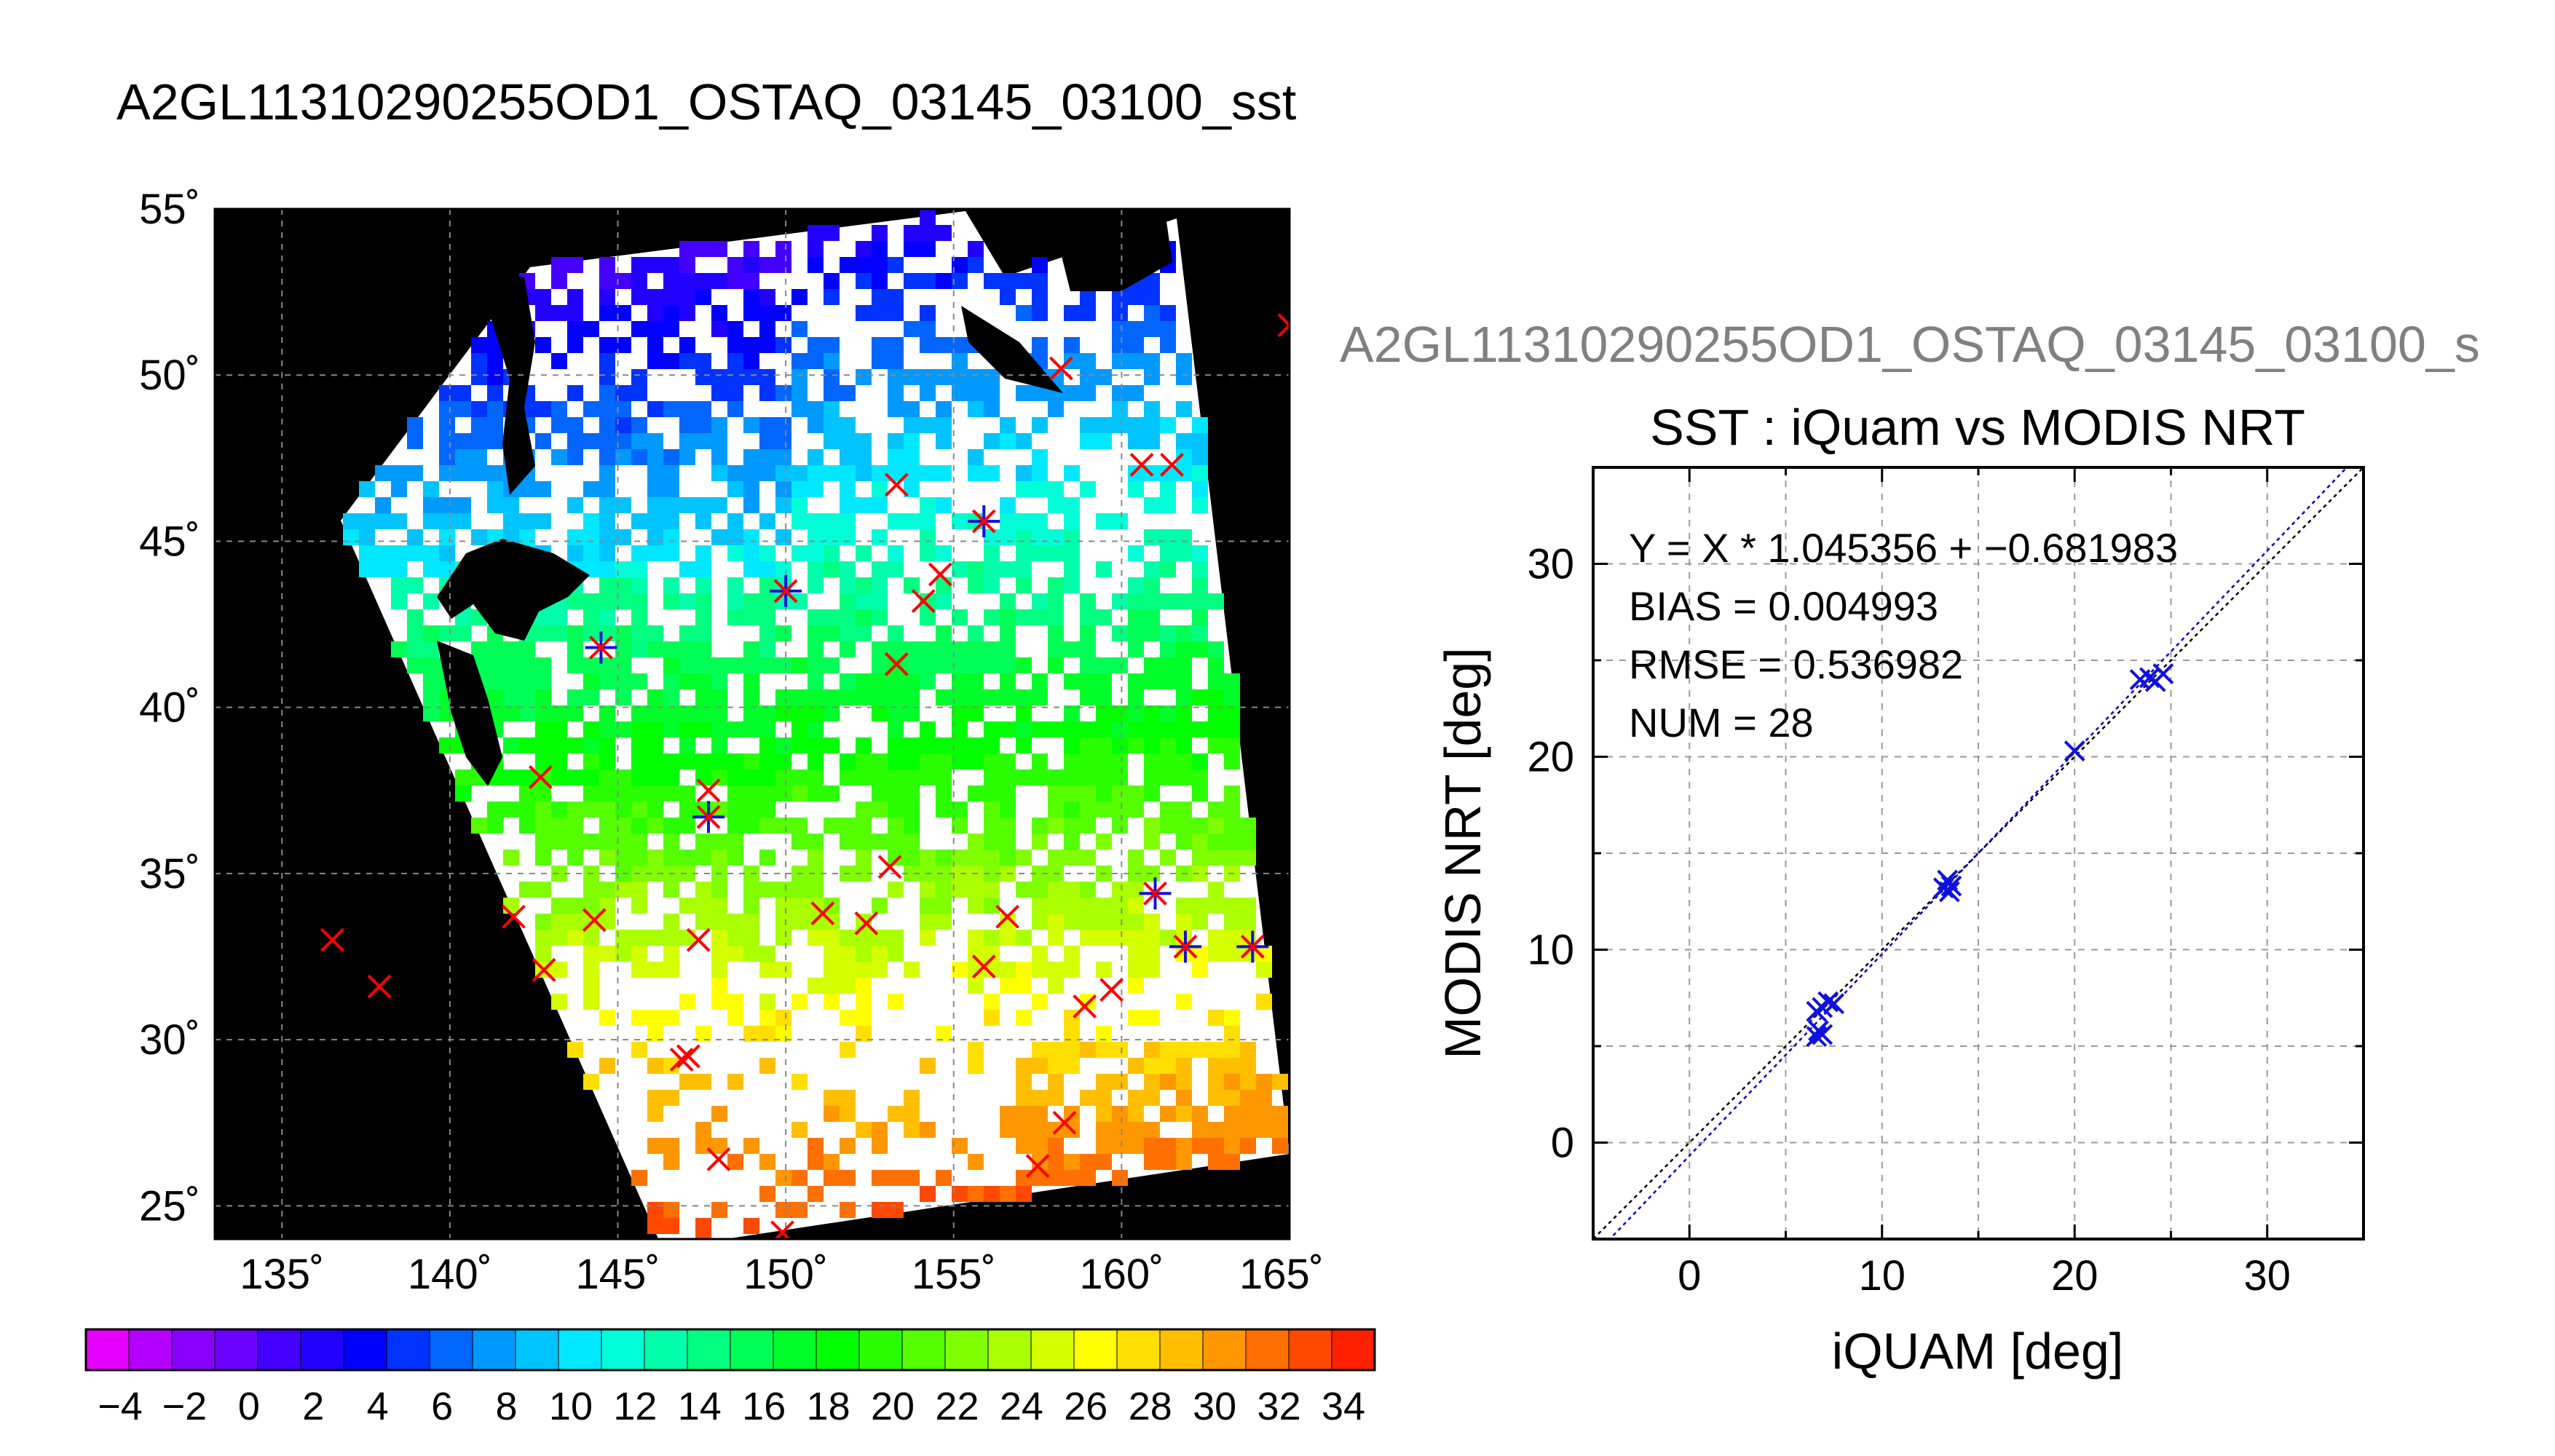  What do you see at coordinates (1021, 1406) in the screenshot?
I see `colorbar-tick-label: 24` at bounding box center [1021, 1406].